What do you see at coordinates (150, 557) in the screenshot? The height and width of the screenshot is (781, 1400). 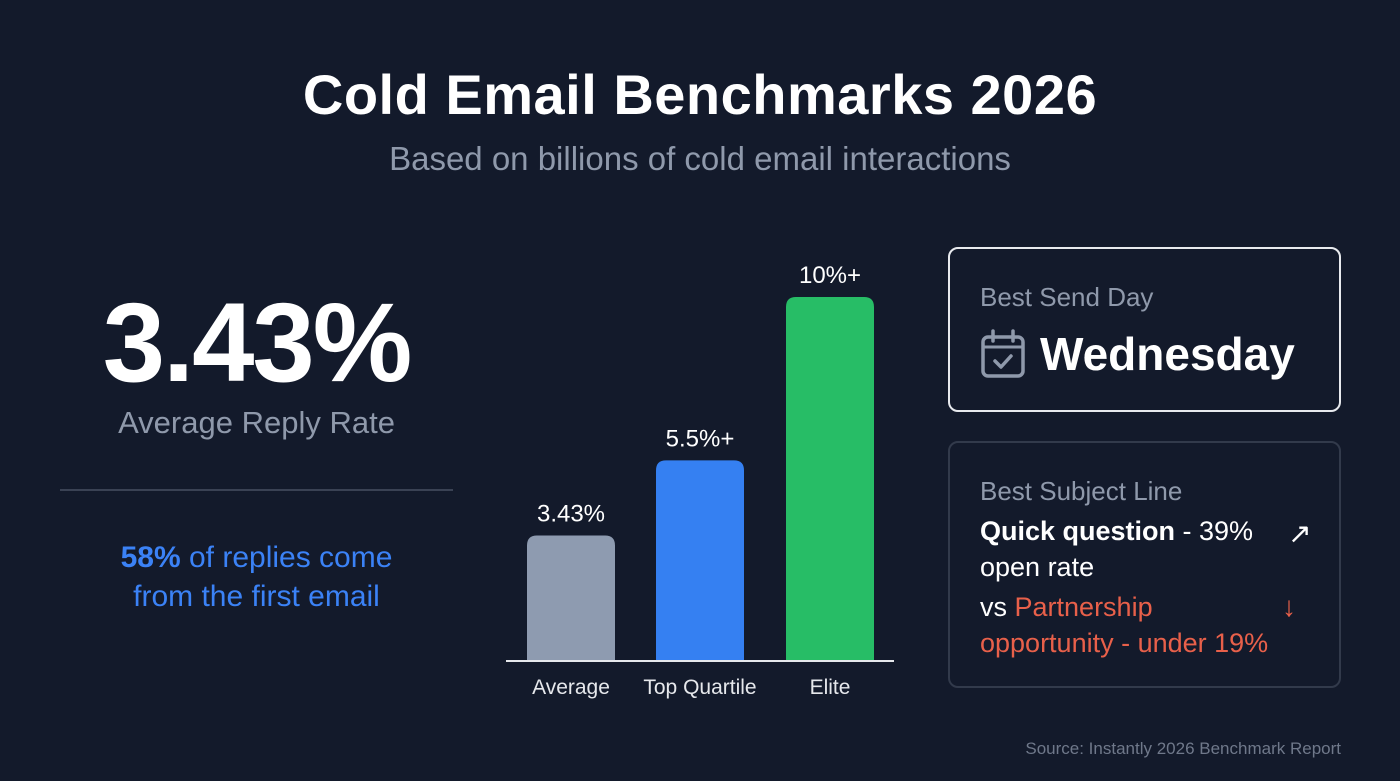 I see `replies-highlight: 58%` at bounding box center [150, 557].